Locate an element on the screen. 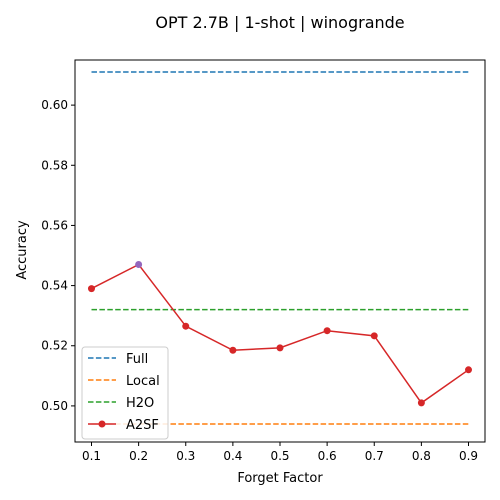 This screenshot has width=500, height=500. legend-box is located at coordinates (125, 393).